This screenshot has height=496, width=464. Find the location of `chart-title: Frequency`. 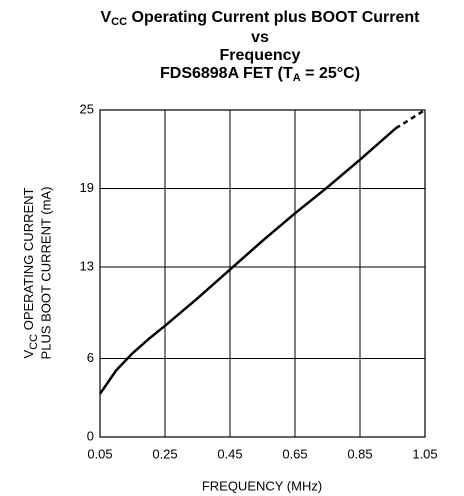

chart-title: Frequency is located at coordinates (260, 55).